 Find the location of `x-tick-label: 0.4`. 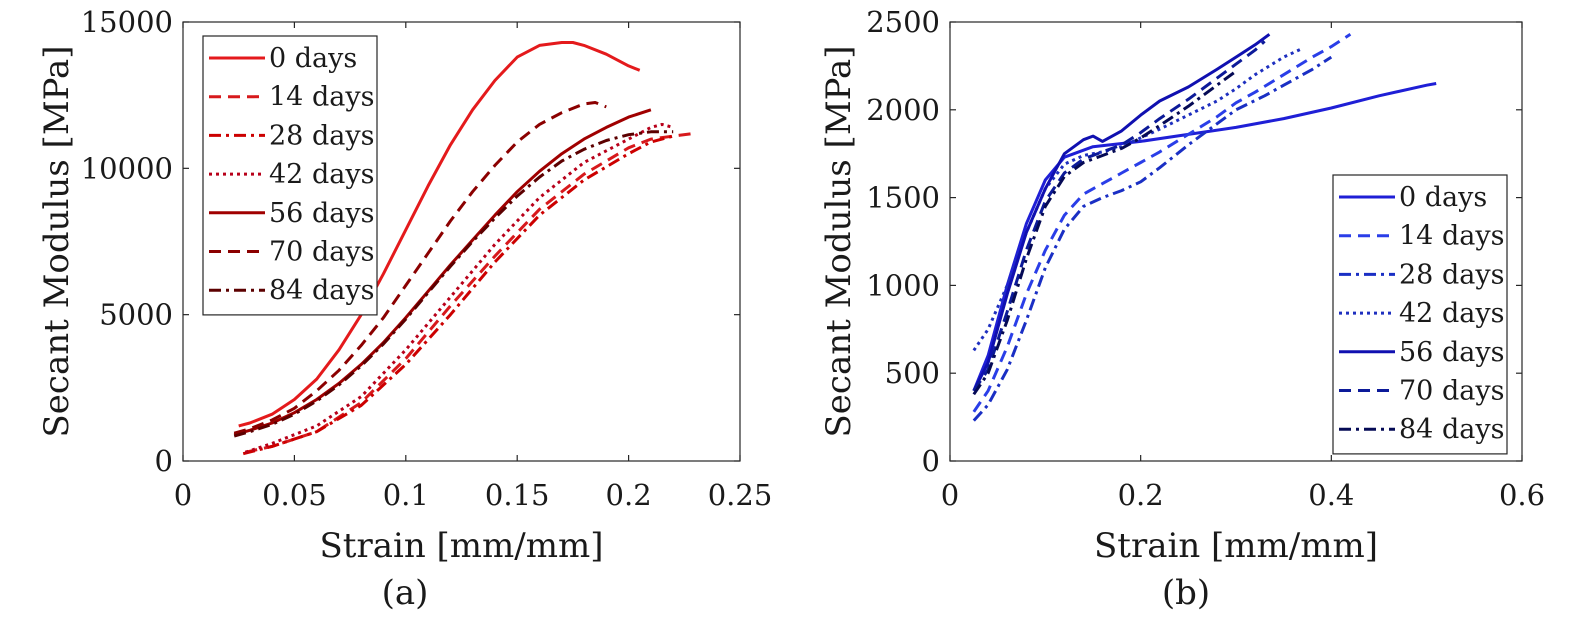

x-tick-label: 0.4 is located at coordinates (1331, 495).